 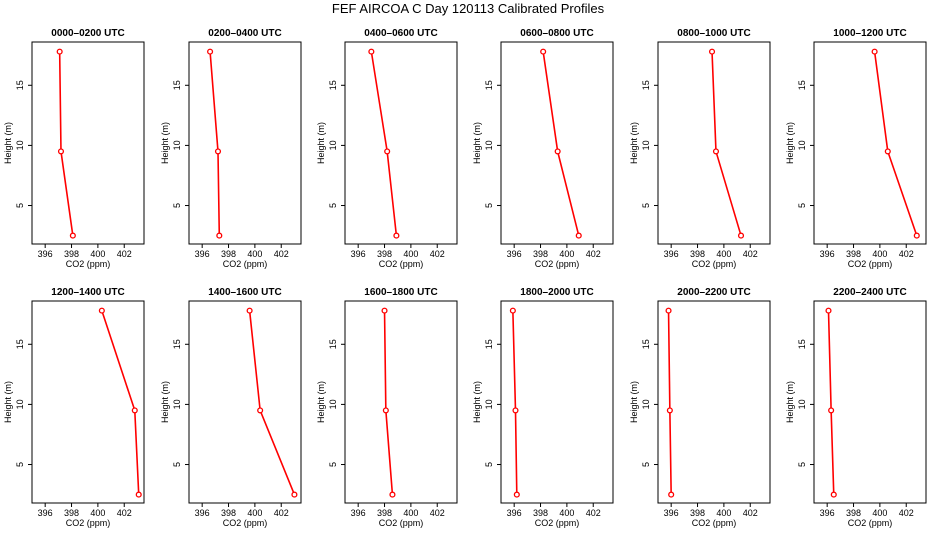 I want to click on panel-title: 1400–1600 UTC, so click(x=244, y=292).